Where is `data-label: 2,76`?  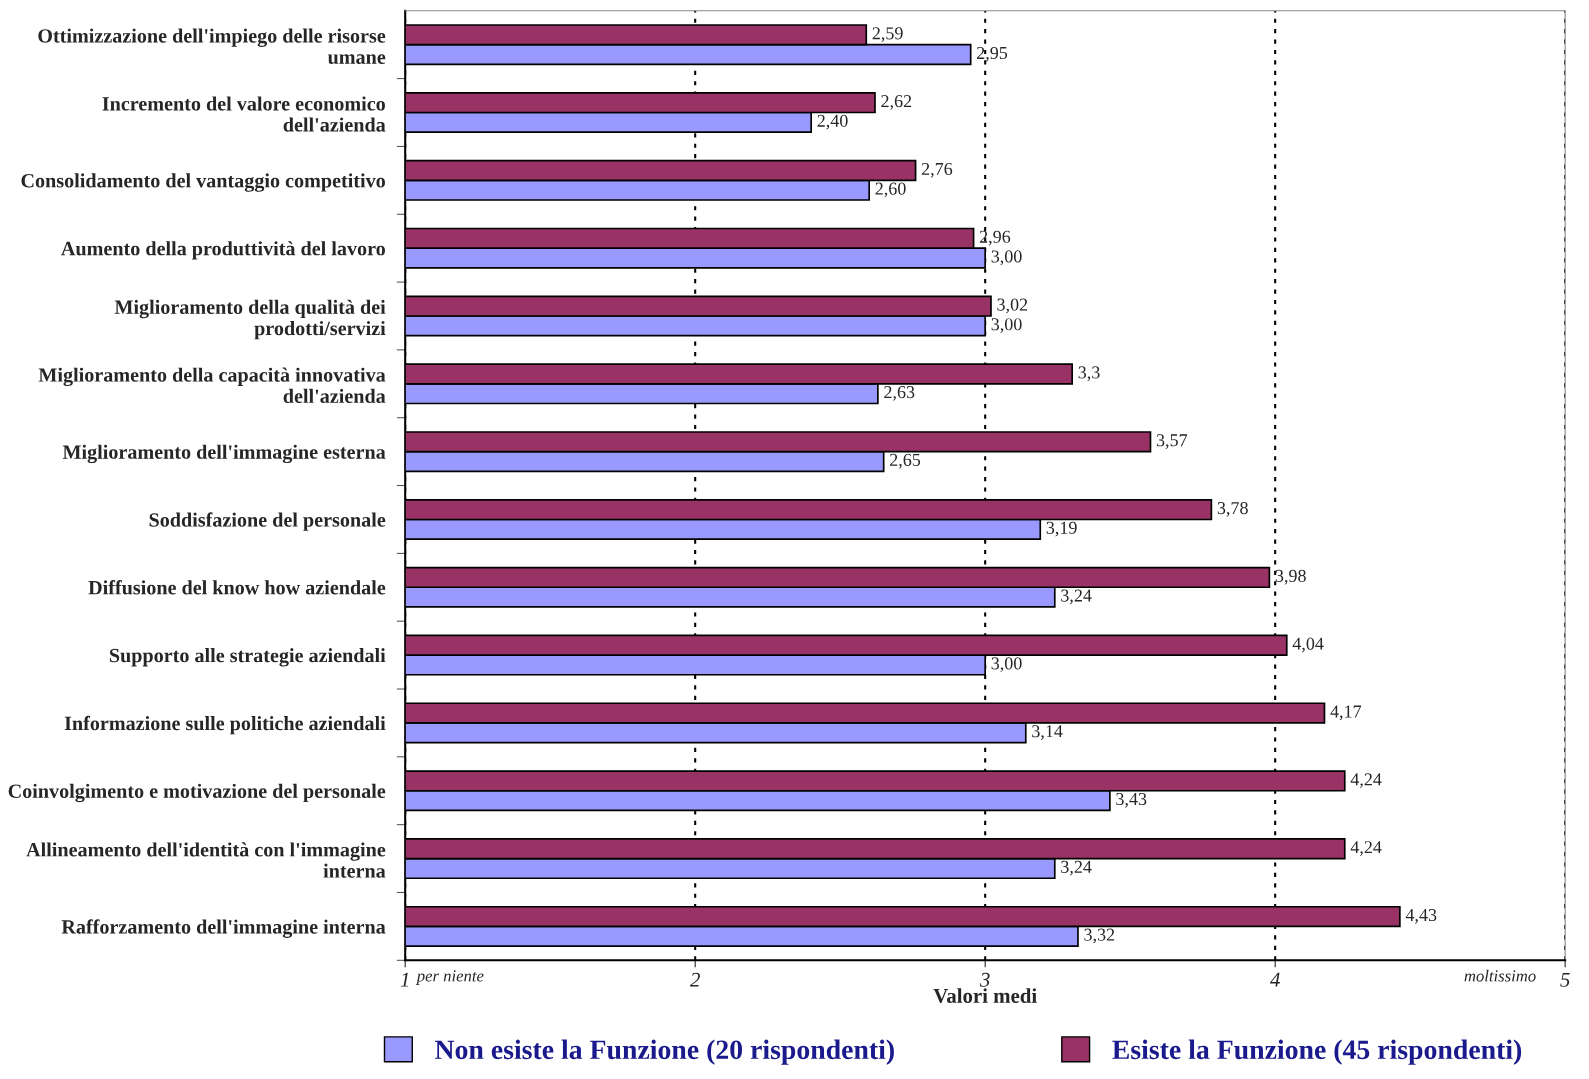 data-label: 2,76 is located at coordinates (937, 170).